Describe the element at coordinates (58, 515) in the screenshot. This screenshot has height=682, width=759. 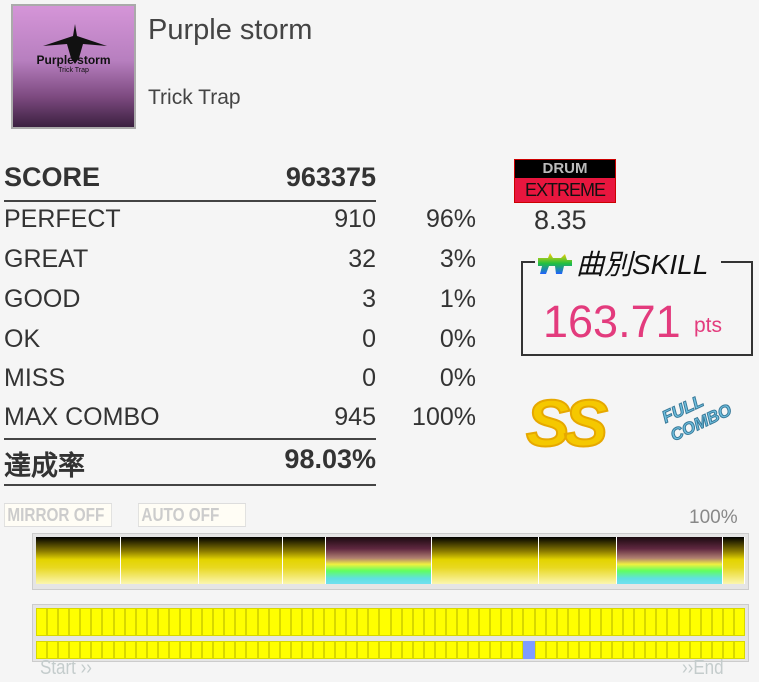
I see `mirror-option: MIRROR OFF` at that location.